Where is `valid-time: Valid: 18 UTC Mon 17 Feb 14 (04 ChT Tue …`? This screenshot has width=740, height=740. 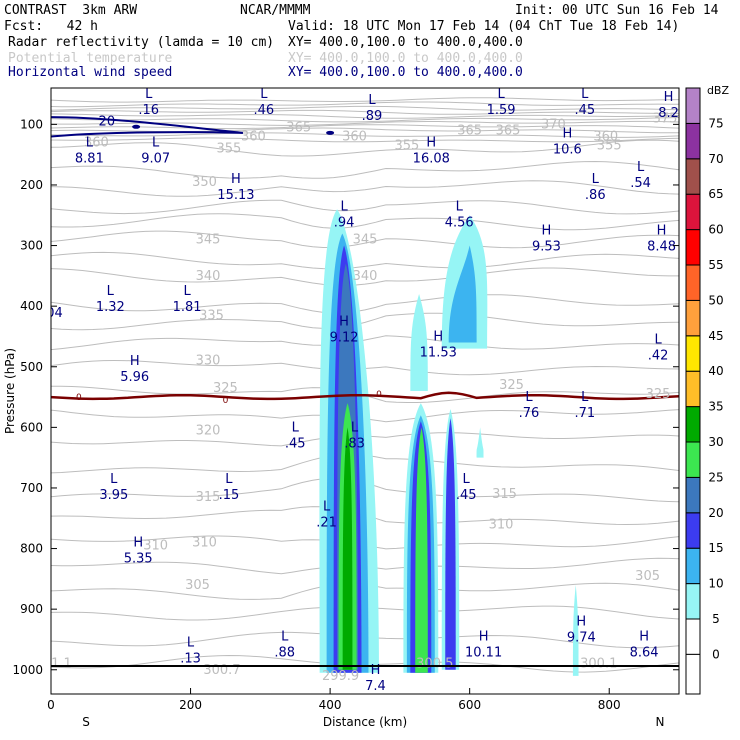 valid-time: Valid: 18 UTC Mon 17 Feb 14 (04 ChT Tue … is located at coordinates (484, 26).